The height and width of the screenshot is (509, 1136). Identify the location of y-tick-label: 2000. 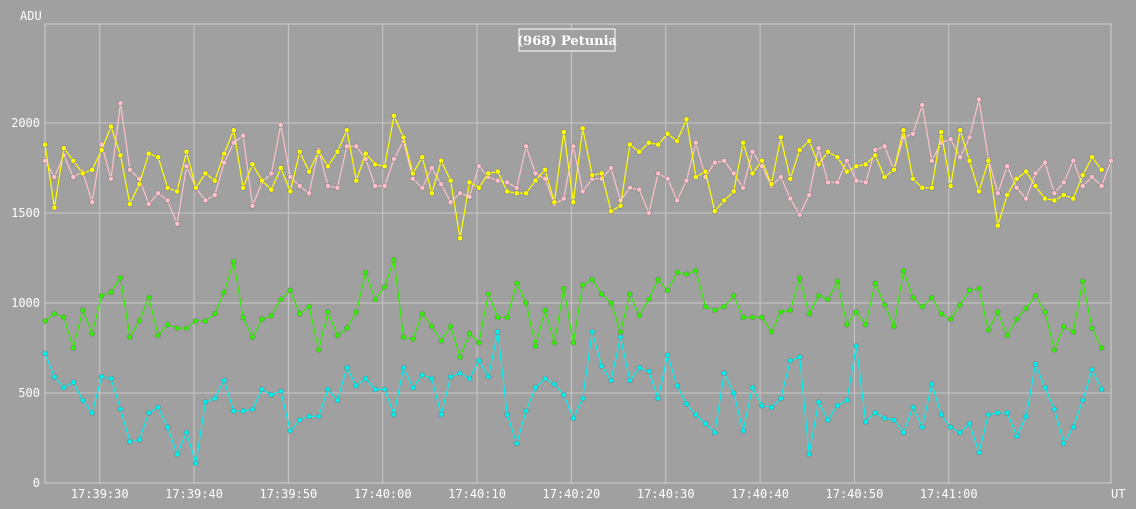
(25, 123).